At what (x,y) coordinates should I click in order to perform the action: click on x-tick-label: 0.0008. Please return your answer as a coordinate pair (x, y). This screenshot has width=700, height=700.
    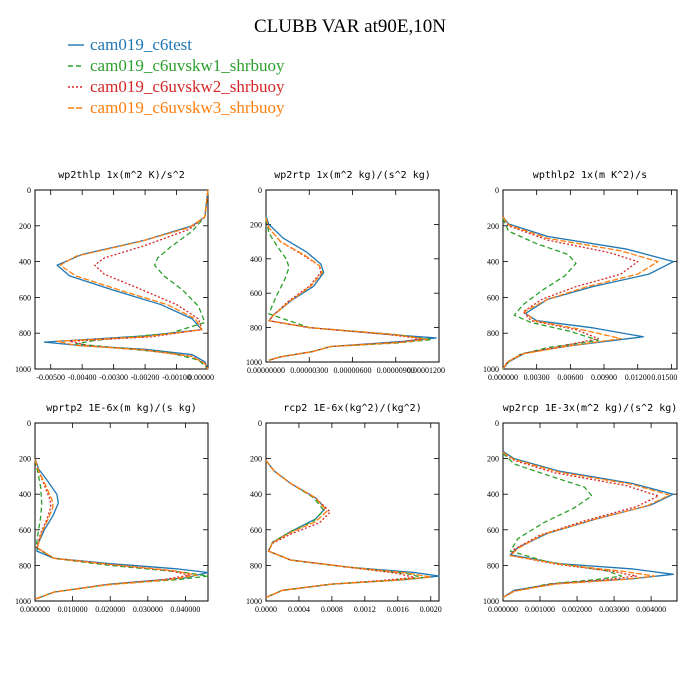
    Looking at the image, I should click on (332, 609).